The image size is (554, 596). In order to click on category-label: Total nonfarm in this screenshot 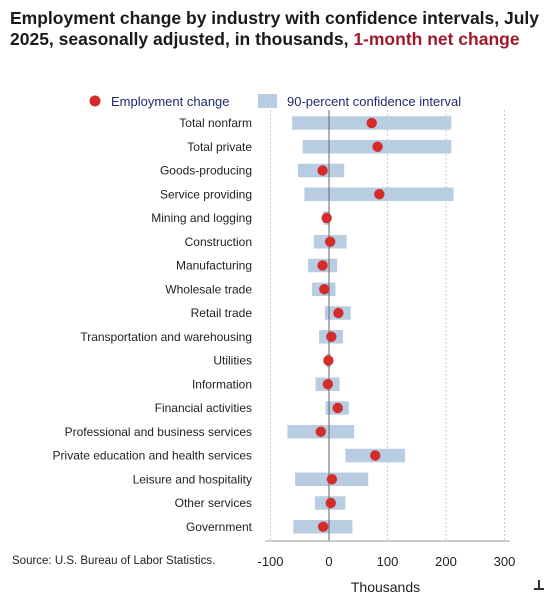, I will do `click(215, 123)`.